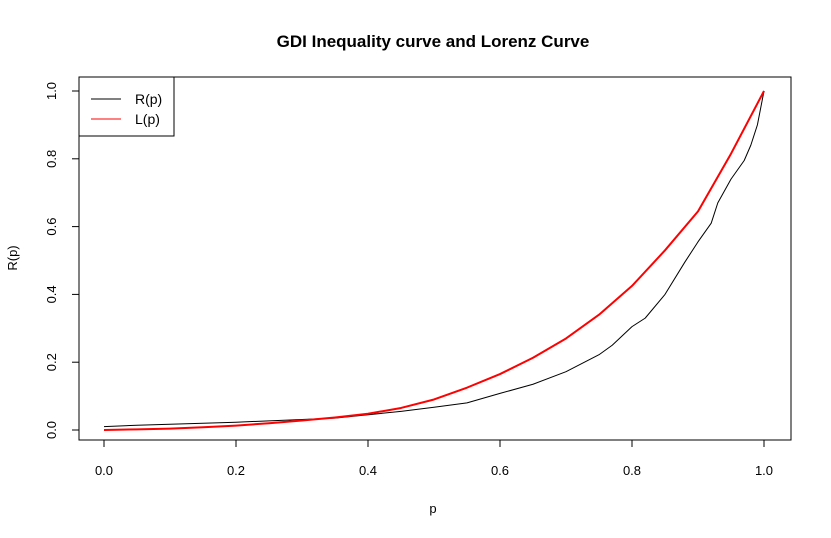 This screenshot has width=831, height=538. Describe the element at coordinates (632, 470) in the screenshot. I see `x-tick-label: 0.8` at that location.